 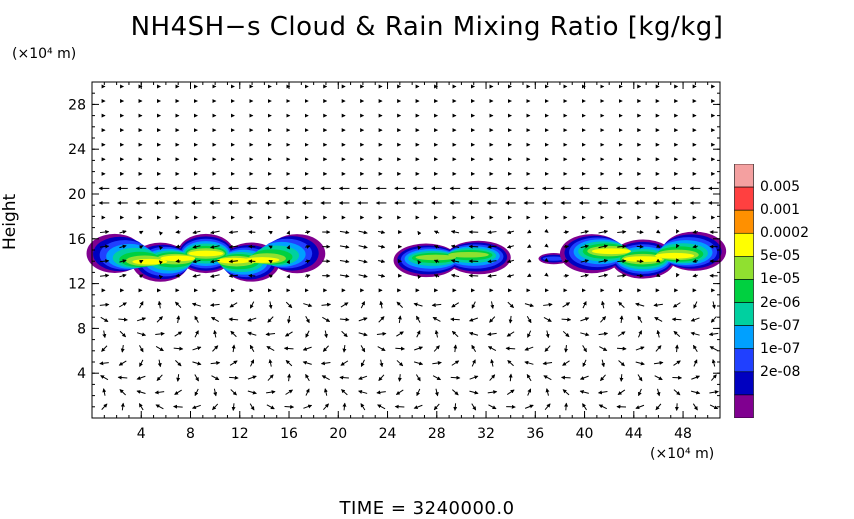 I want to click on time-label: TIME = 3240000.0, so click(x=427, y=508).